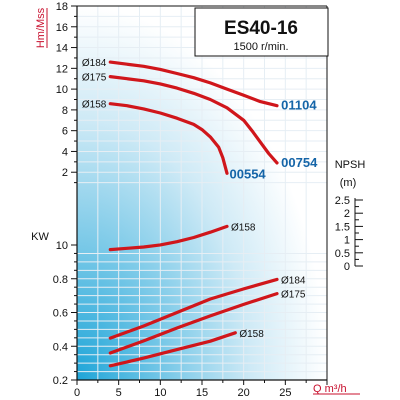 Image resolution: width=400 pixels, height=400 pixels. I want to click on kw-tick-label: 0.2, so click(60, 381).